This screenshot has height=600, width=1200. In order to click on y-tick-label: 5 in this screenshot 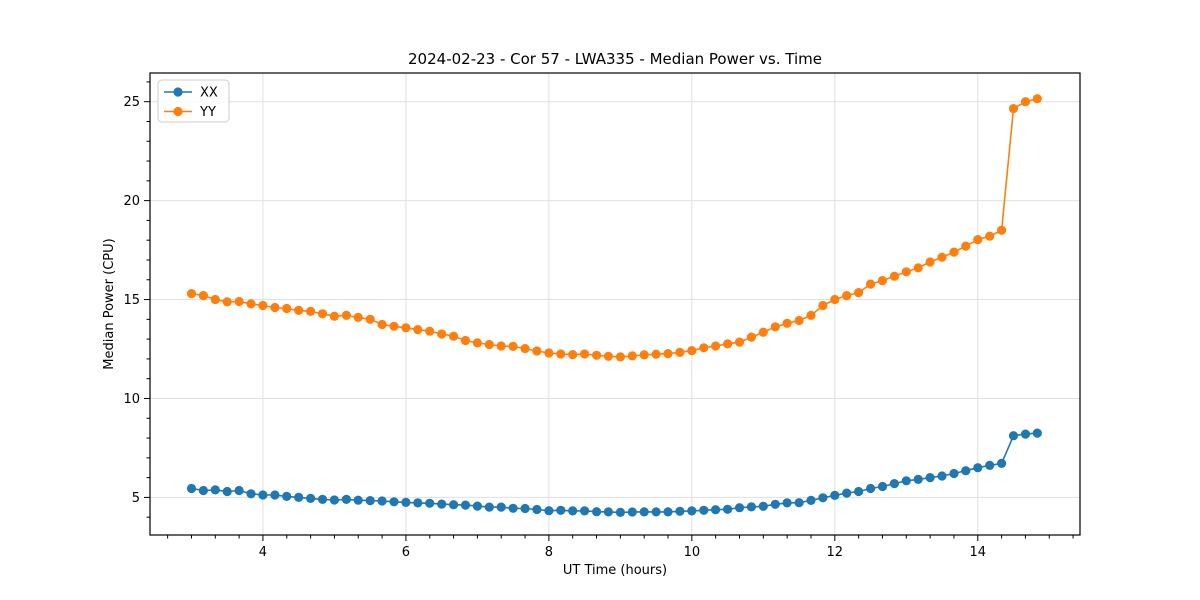, I will do `click(136, 498)`.